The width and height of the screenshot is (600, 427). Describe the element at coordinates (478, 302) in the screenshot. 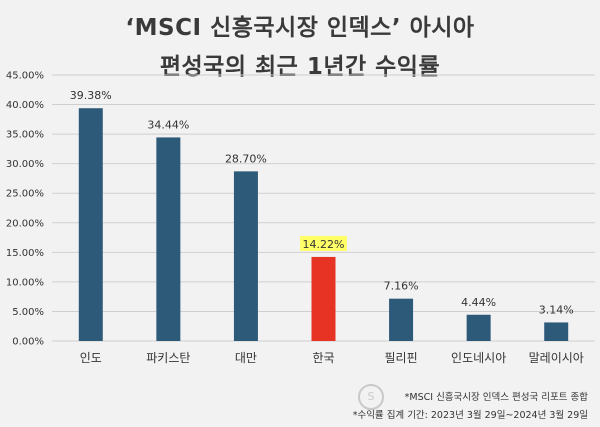

I see `data-label: 4.44%` at that location.